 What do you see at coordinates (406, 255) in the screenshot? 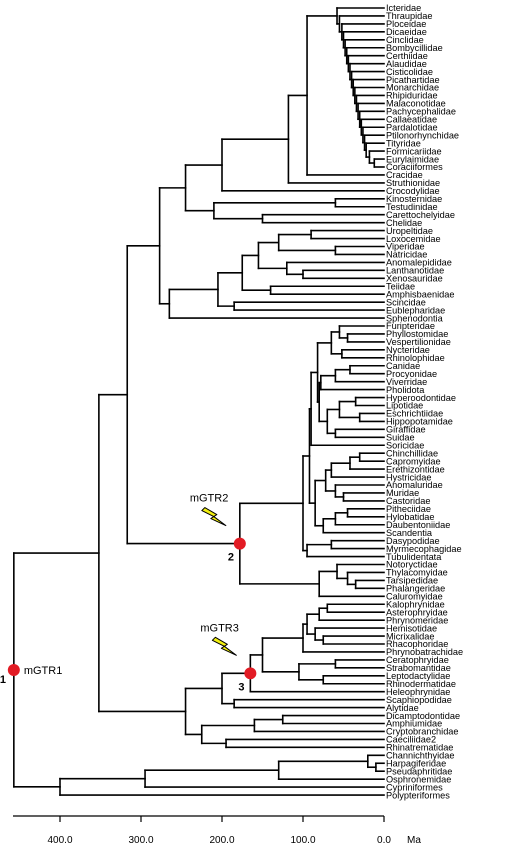
I see `taxon-label: Natricidae` at bounding box center [406, 255].